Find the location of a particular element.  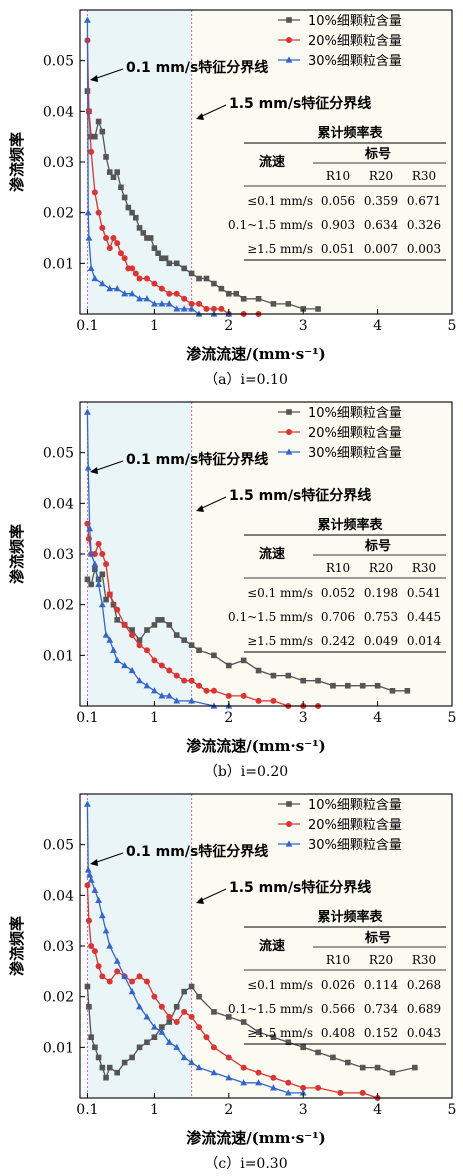

table-cell: 0.408 is located at coordinates (338, 1033).